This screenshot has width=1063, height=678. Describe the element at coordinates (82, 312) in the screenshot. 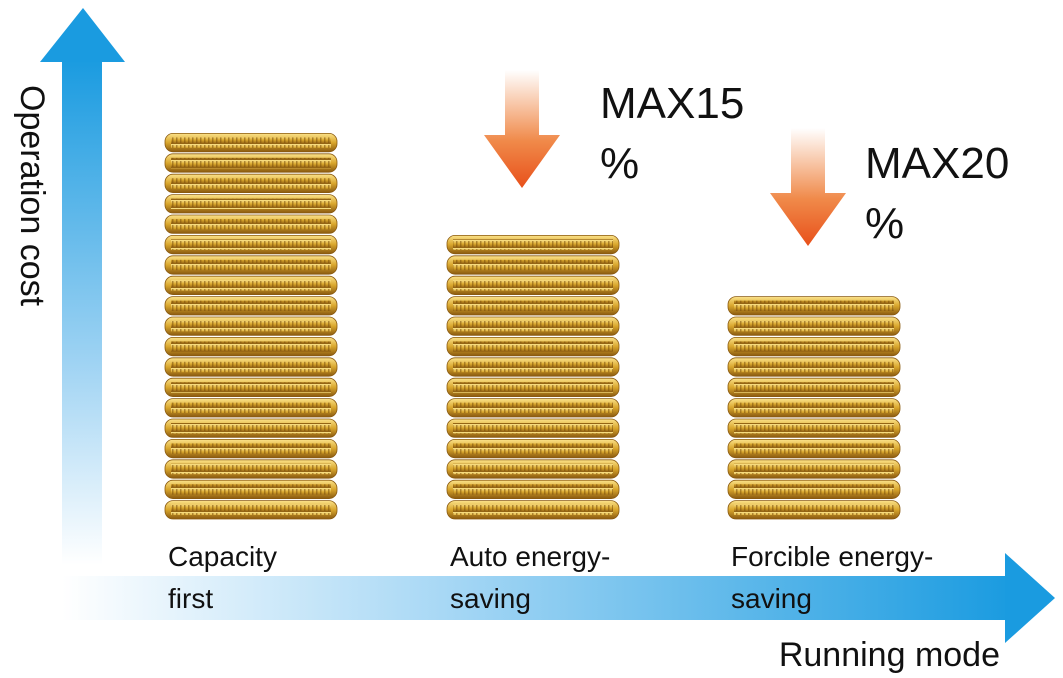

I see `y-axis-shaft` at that location.